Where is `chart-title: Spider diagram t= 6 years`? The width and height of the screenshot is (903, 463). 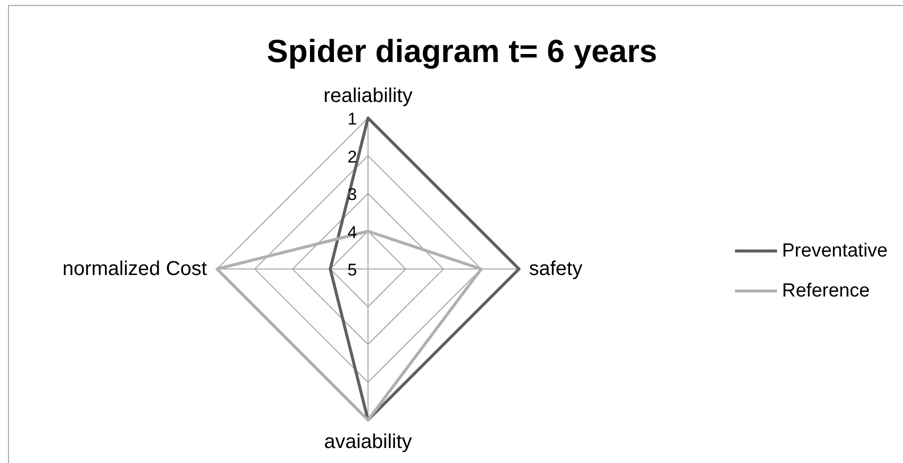
chart-title: Spider diagram t= 6 years is located at coordinates (462, 51).